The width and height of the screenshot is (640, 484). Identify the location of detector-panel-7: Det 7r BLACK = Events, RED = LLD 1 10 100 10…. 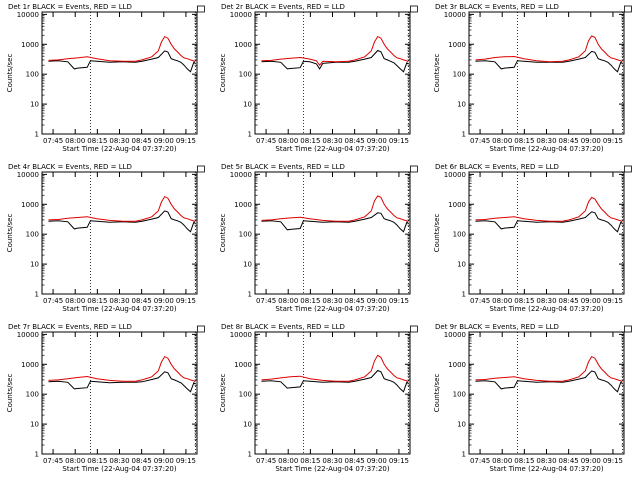
(105, 398).